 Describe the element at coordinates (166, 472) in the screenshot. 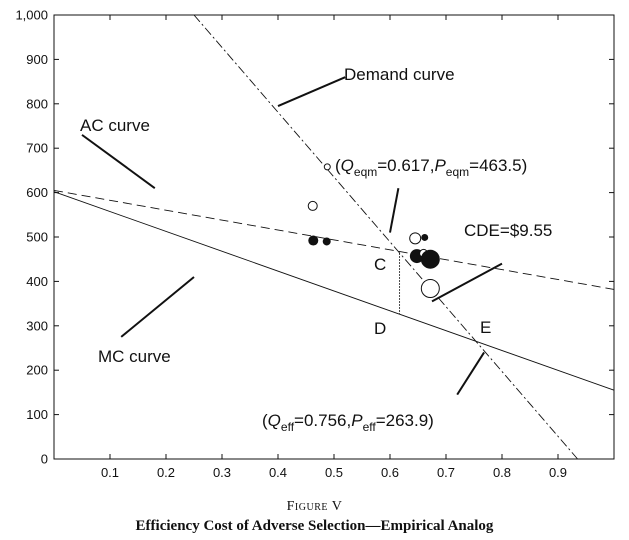

I see `x-tick-label: 0.2` at that location.